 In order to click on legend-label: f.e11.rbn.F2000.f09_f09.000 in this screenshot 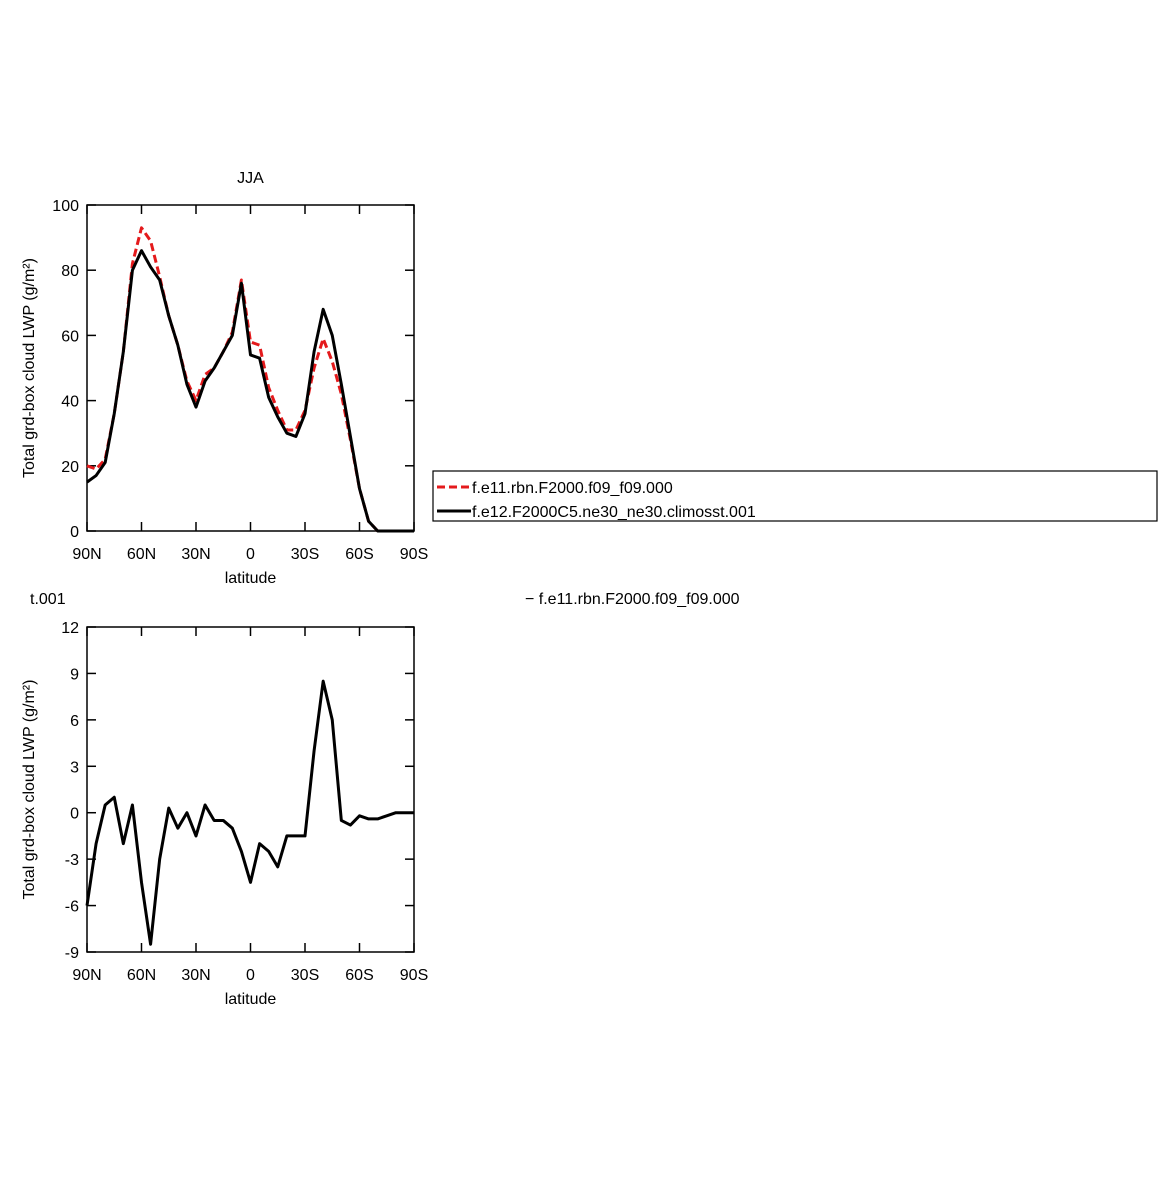, I will do `click(572, 488)`.